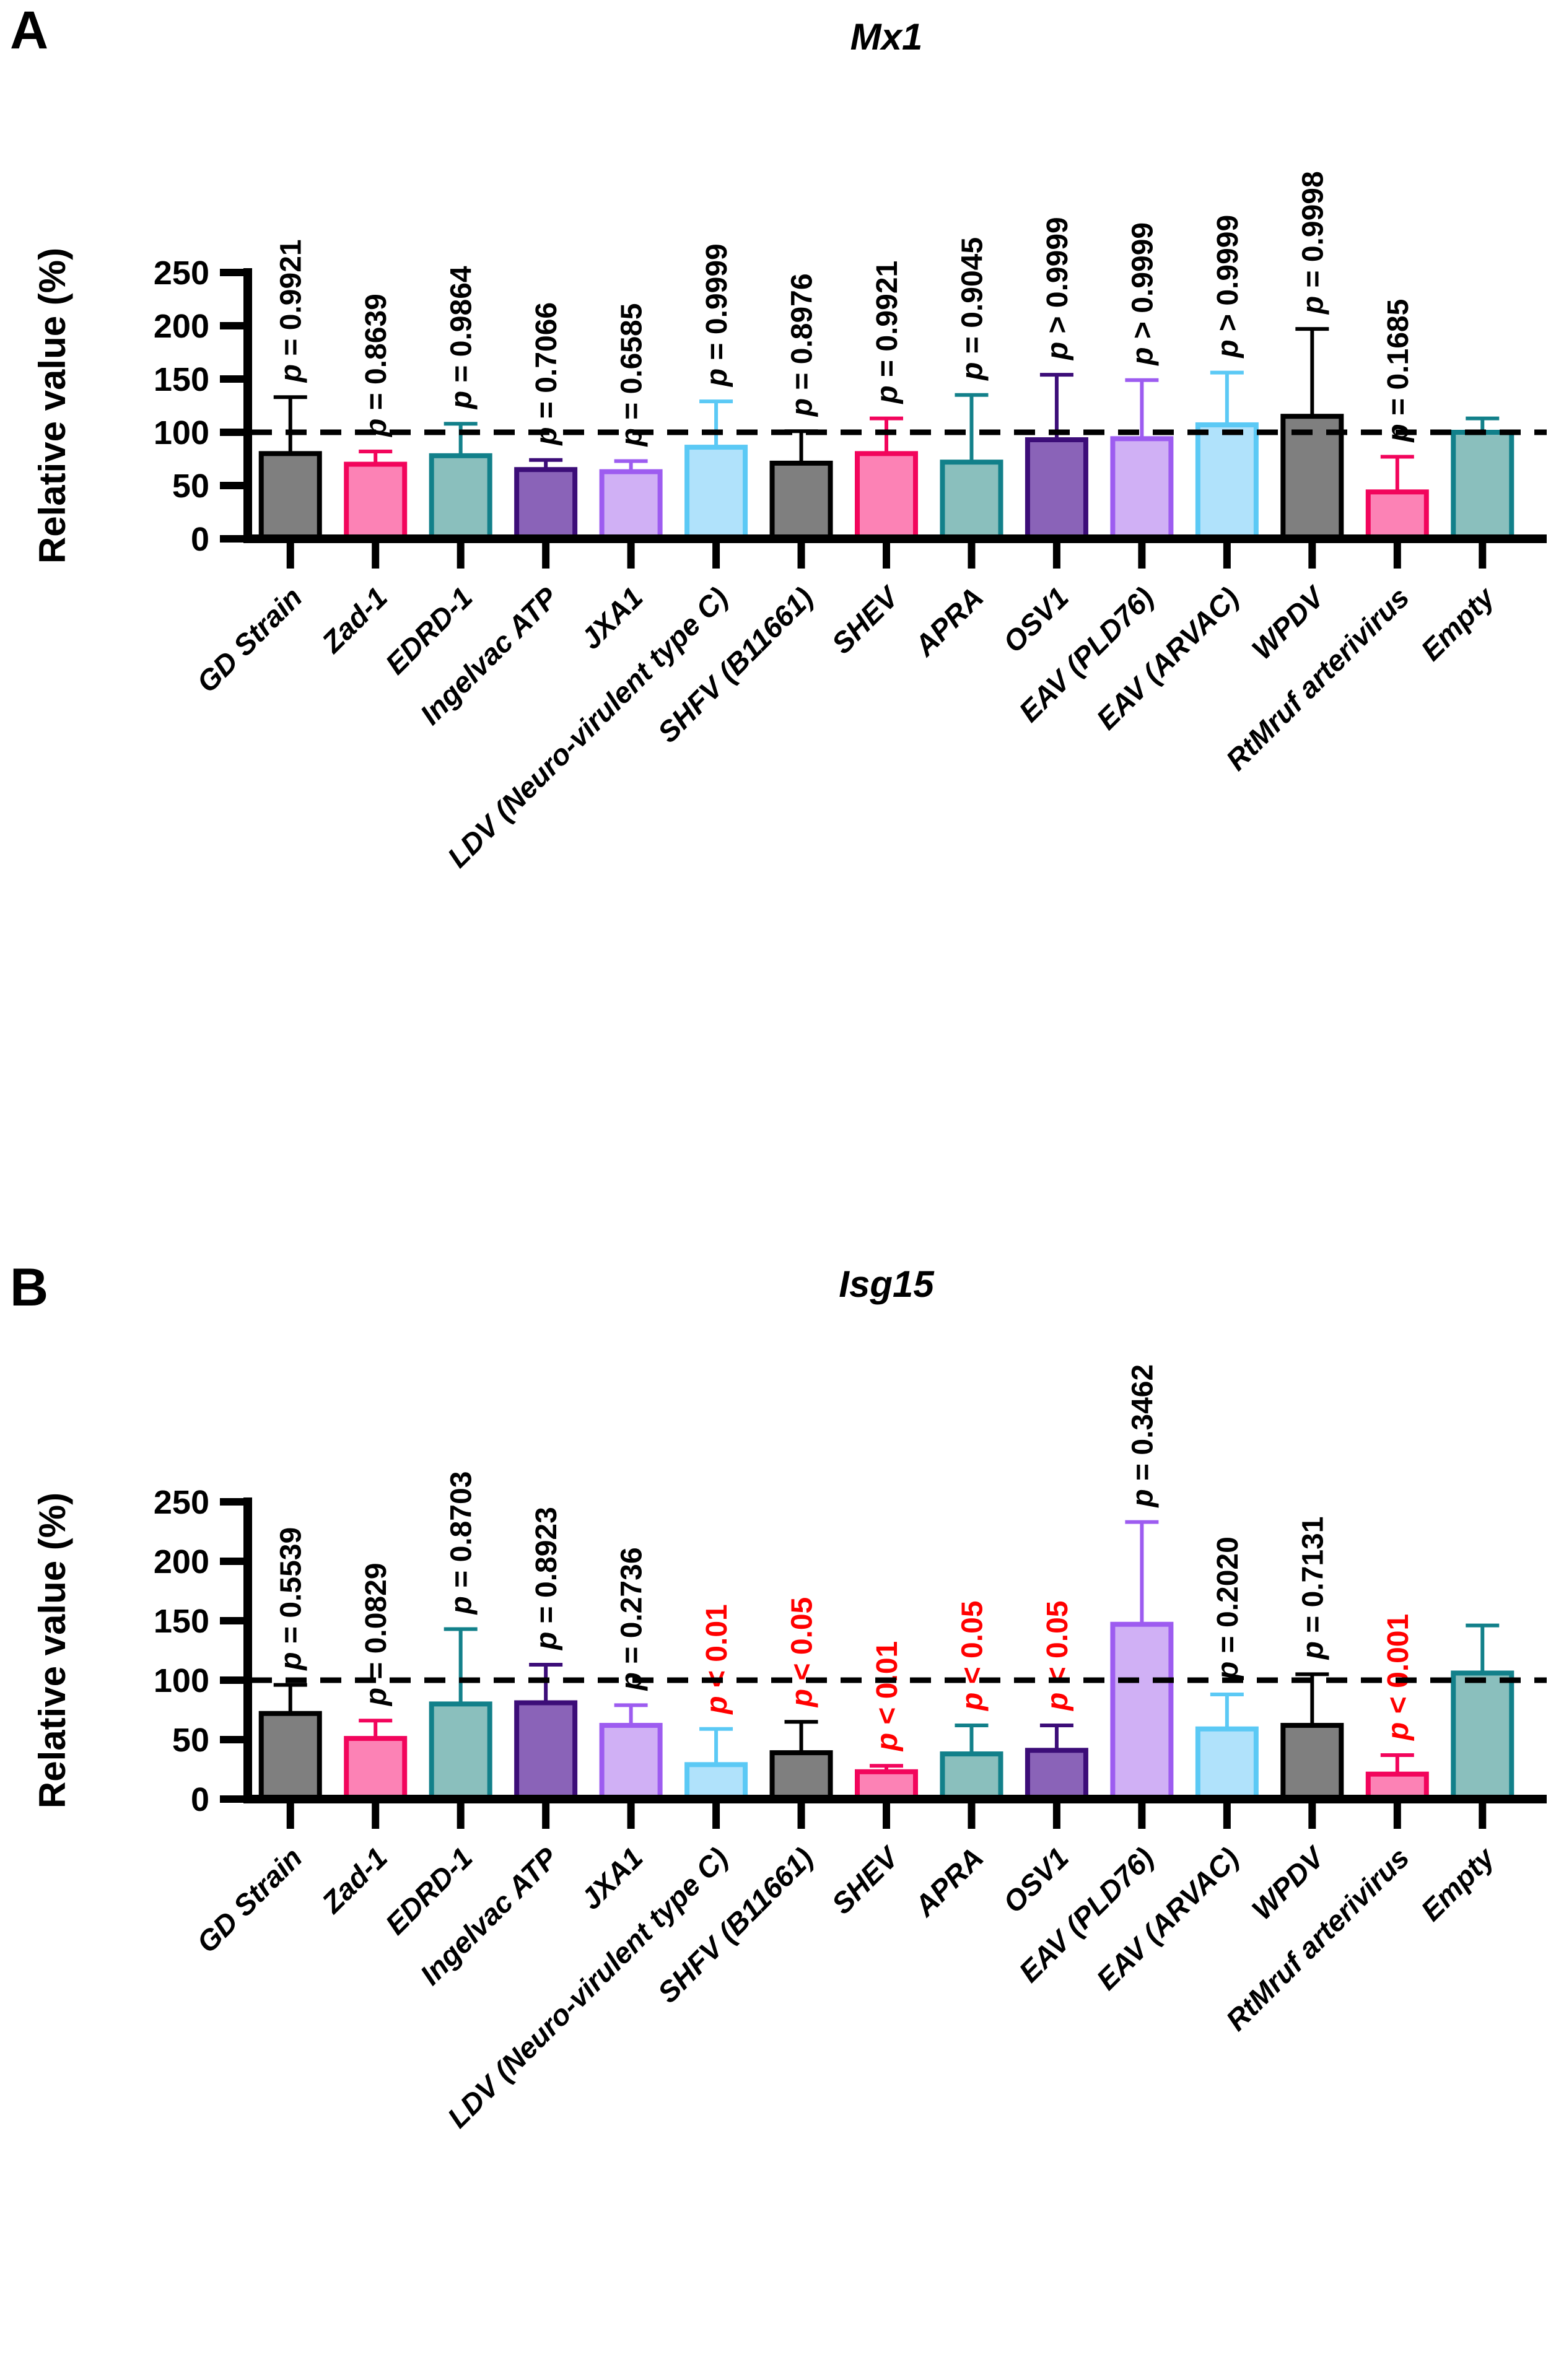 This screenshot has width=1556, height=2380. Describe the element at coordinates (1312, 243) in the screenshot. I see `p-value-label: p = 0.9998` at that location.